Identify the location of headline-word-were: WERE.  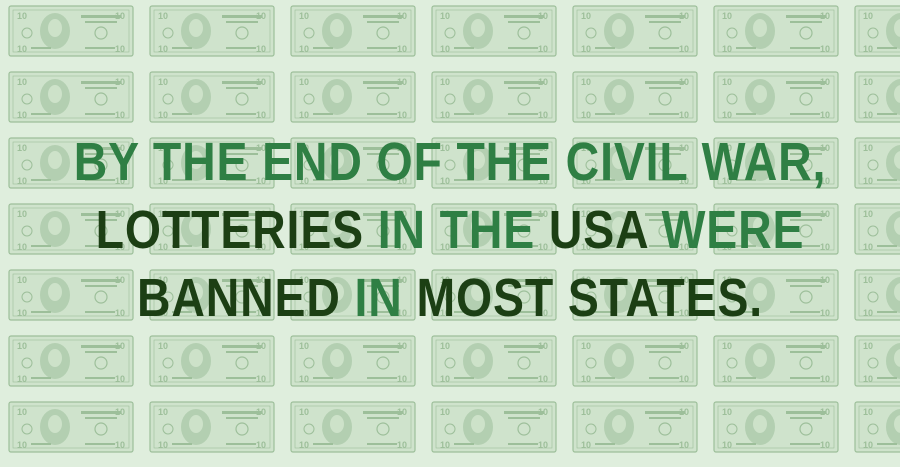
(726, 230).